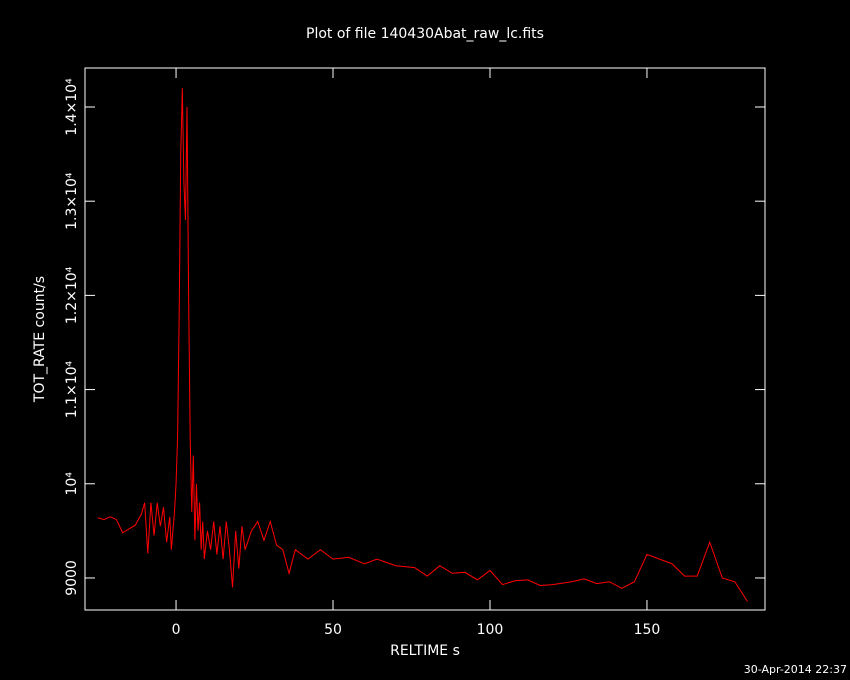  I want to click on y-tick-label: 10⁴, so click(72, 484).